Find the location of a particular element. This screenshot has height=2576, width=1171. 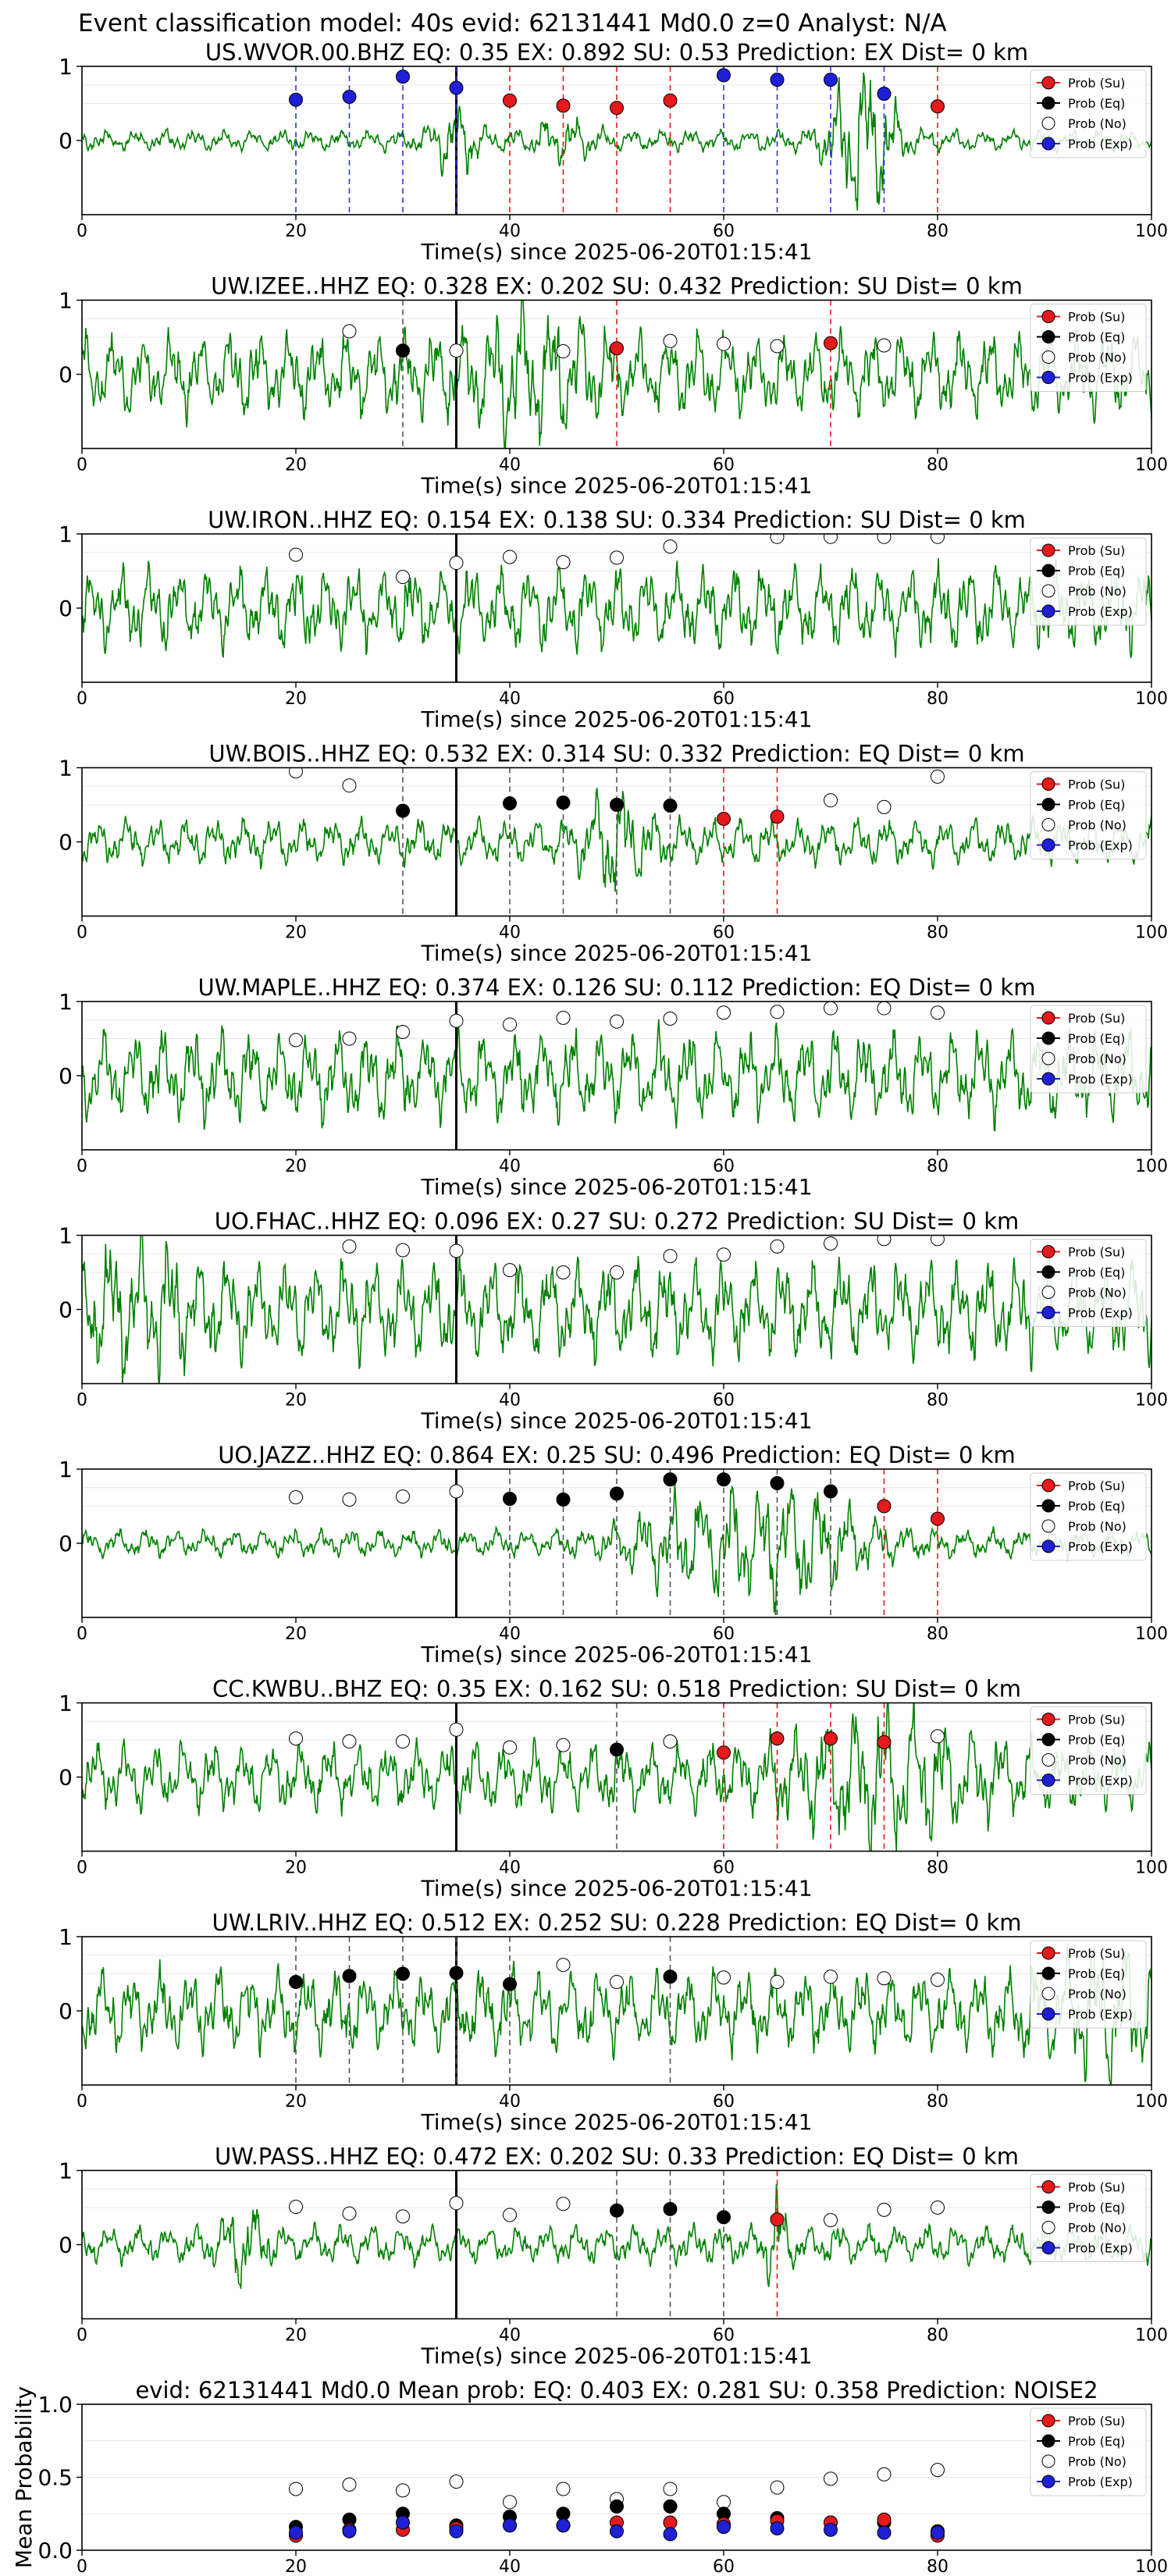

y-tick-label: 0.5 is located at coordinates (55, 2478).